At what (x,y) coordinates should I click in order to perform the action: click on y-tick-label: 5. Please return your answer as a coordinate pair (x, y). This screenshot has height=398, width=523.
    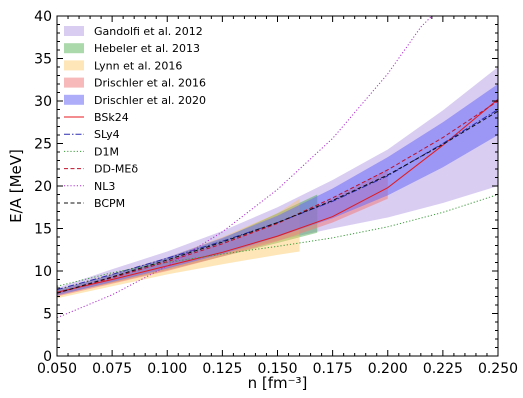
    Looking at the image, I should click on (47, 315).